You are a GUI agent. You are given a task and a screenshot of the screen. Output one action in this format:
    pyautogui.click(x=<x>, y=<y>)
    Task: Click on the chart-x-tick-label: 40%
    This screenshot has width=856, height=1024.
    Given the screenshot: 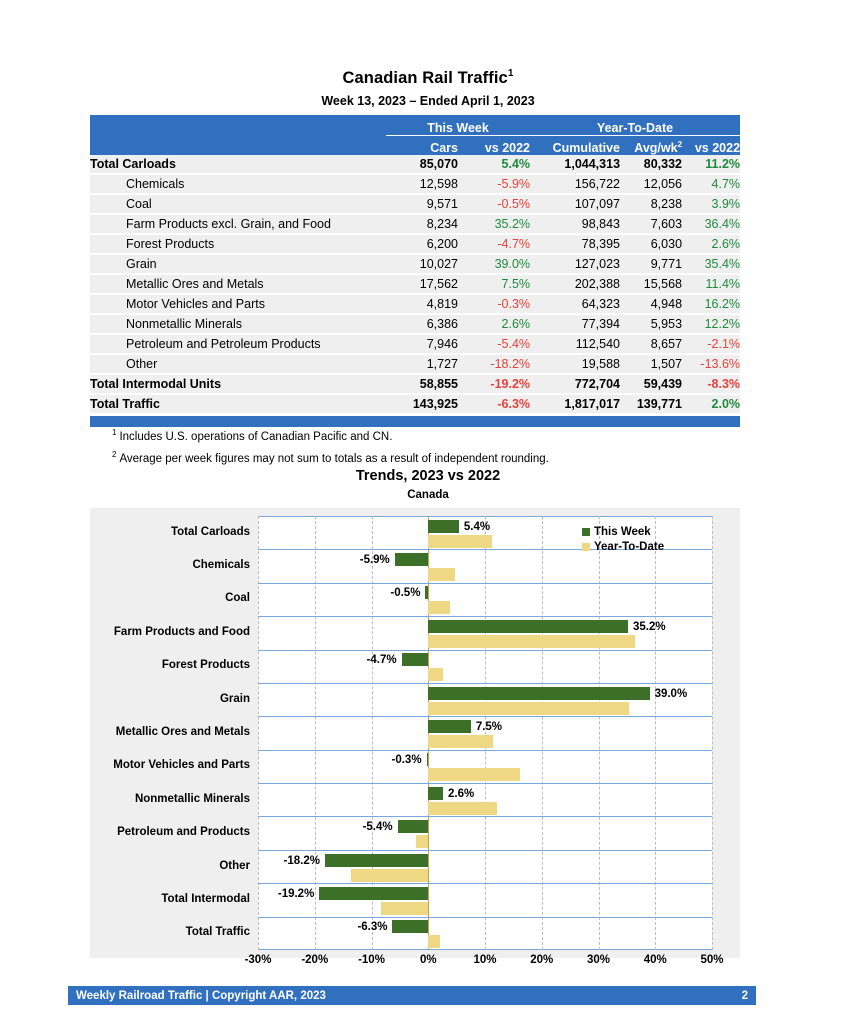 What is the action you would take?
    pyautogui.click(x=655, y=960)
    